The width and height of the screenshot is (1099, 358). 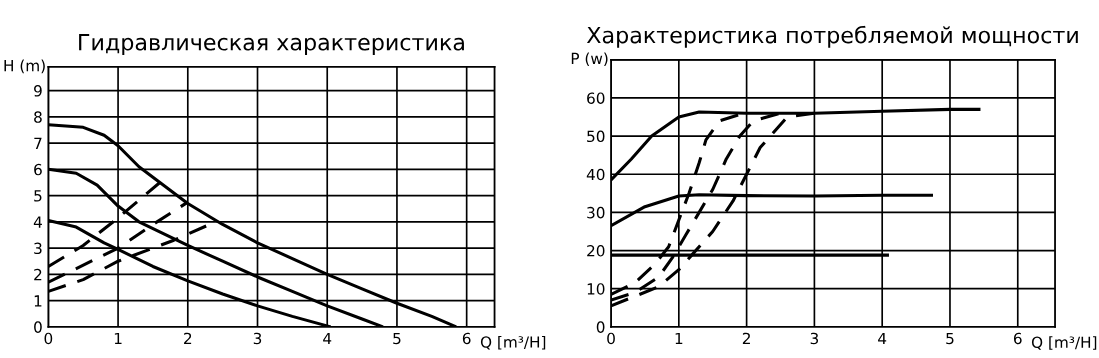 I want to click on y-tick-label: 40, so click(x=595, y=174).